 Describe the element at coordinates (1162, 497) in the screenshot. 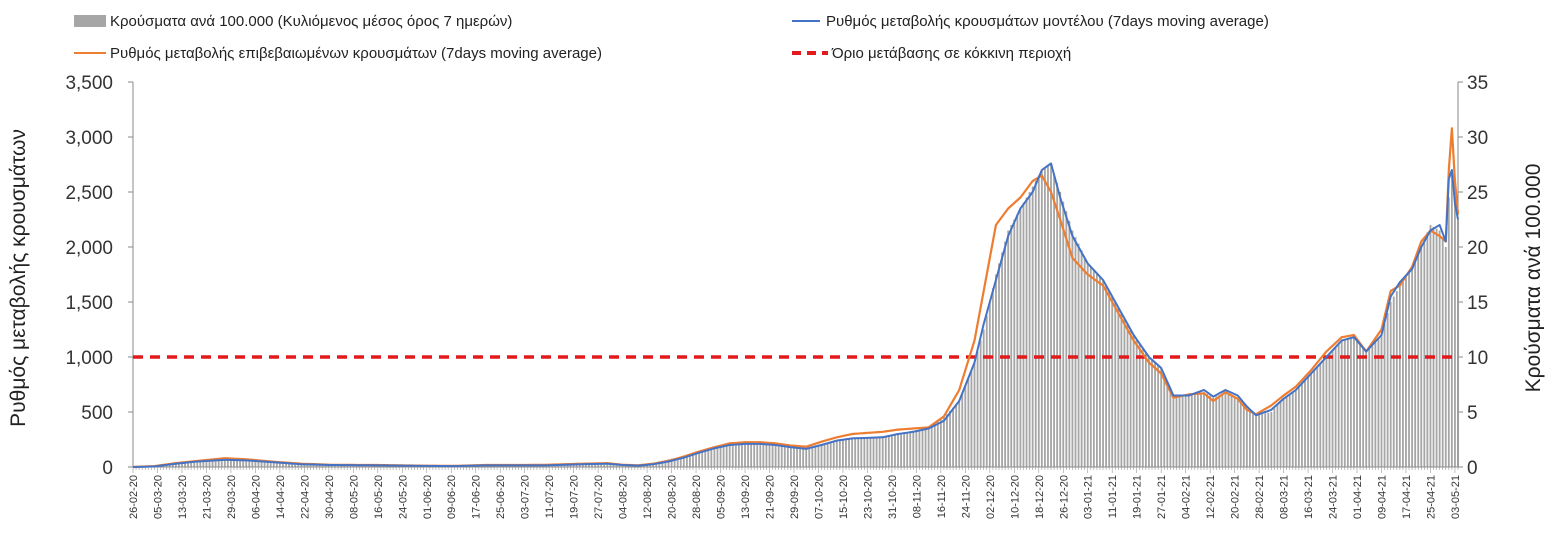

I see `x-tick-label: 27-01-21` at that location.